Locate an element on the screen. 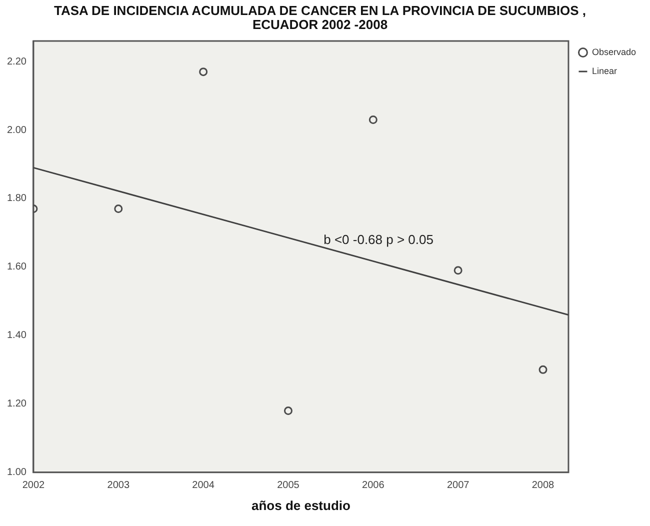  x-tick-label: 2005 is located at coordinates (288, 486).